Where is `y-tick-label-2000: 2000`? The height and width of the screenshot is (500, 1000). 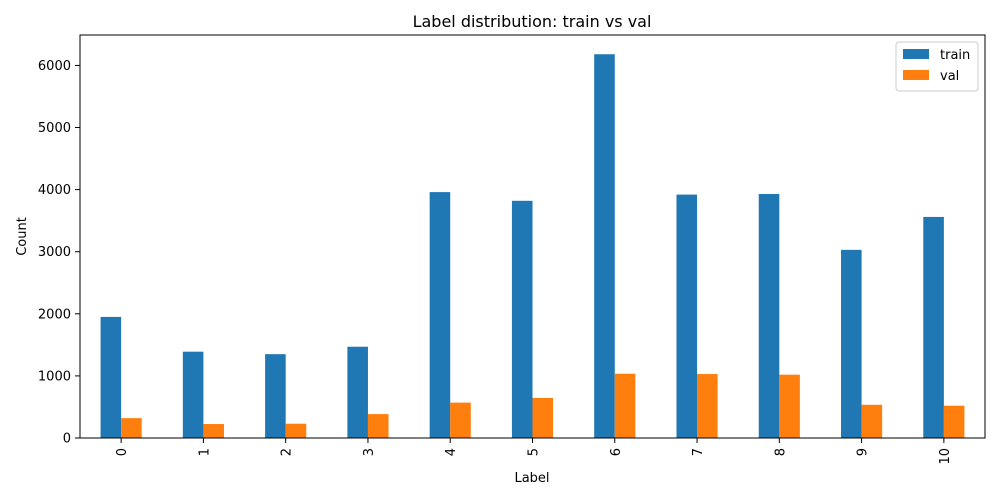 y-tick-label-2000: 2000 is located at coordinates (54, 314).